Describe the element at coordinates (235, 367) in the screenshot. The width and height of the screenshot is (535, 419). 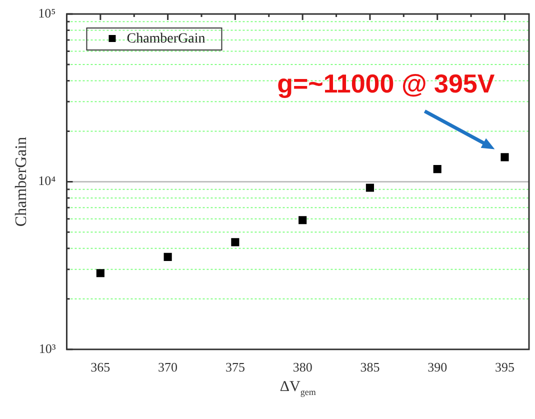
I see `x-tick-label: 375` at that location.